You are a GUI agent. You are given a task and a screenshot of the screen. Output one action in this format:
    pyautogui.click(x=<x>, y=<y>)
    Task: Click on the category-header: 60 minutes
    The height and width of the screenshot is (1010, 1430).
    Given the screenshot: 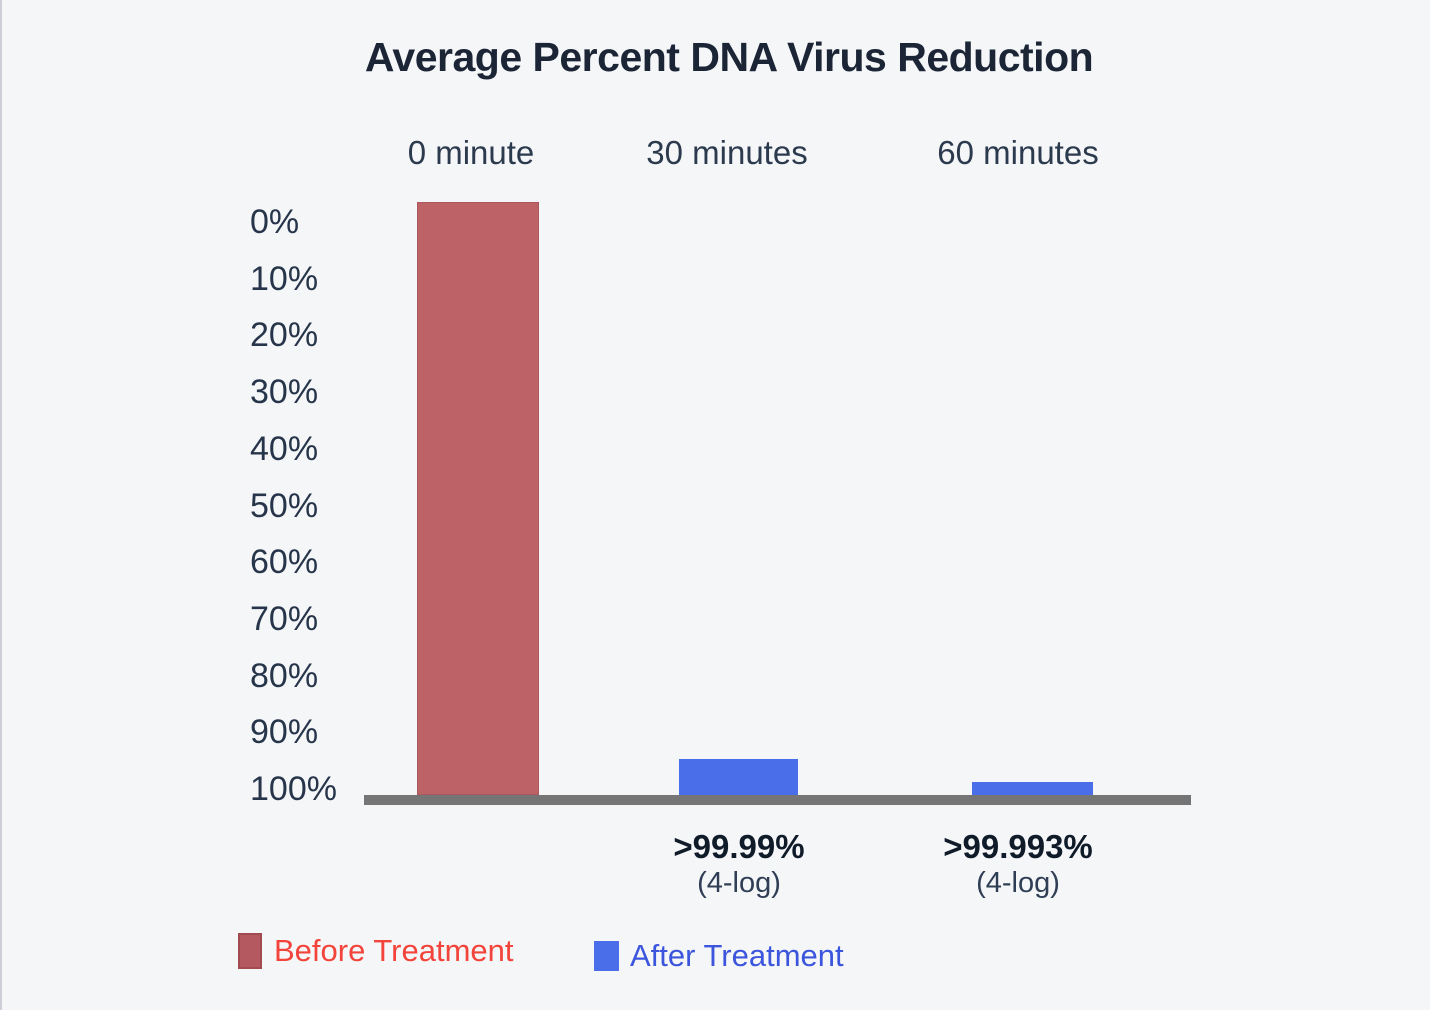 What is the action you would take?
    pyautogui.click(x=1018, y=152)
    